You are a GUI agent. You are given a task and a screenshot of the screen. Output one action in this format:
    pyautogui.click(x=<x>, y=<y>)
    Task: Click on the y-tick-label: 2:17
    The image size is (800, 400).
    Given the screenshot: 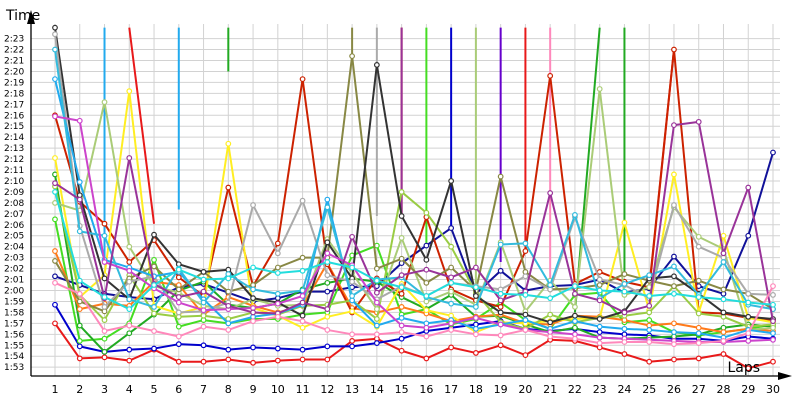 What is the action you would take?
    pyautogui.click(x=14, y=105)
    